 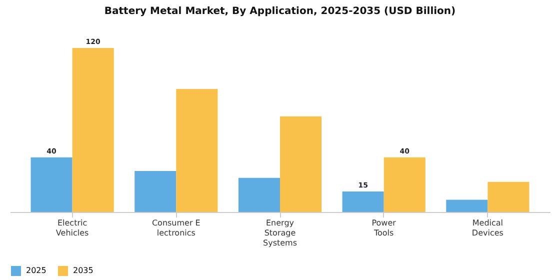 What do you see at coordinates (384, 228) in the screenshot?
I see `x-tick-label: Power Tools` at bounding box center [384, 228].